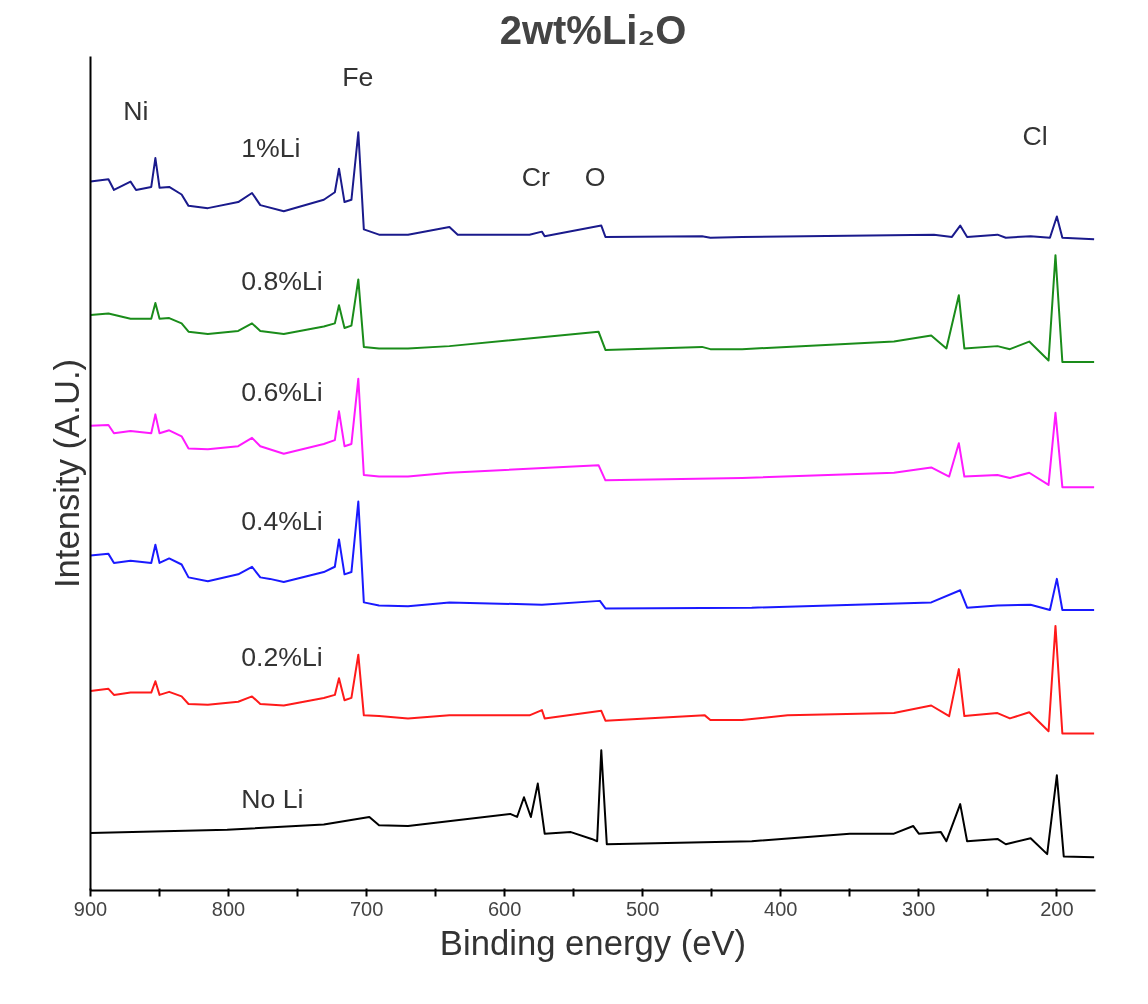 This screenshot has height=1004, width=1148. Describe the element at coordinates (781, 908) in the screenshot. I see `x-tick-label: 400` at that location.